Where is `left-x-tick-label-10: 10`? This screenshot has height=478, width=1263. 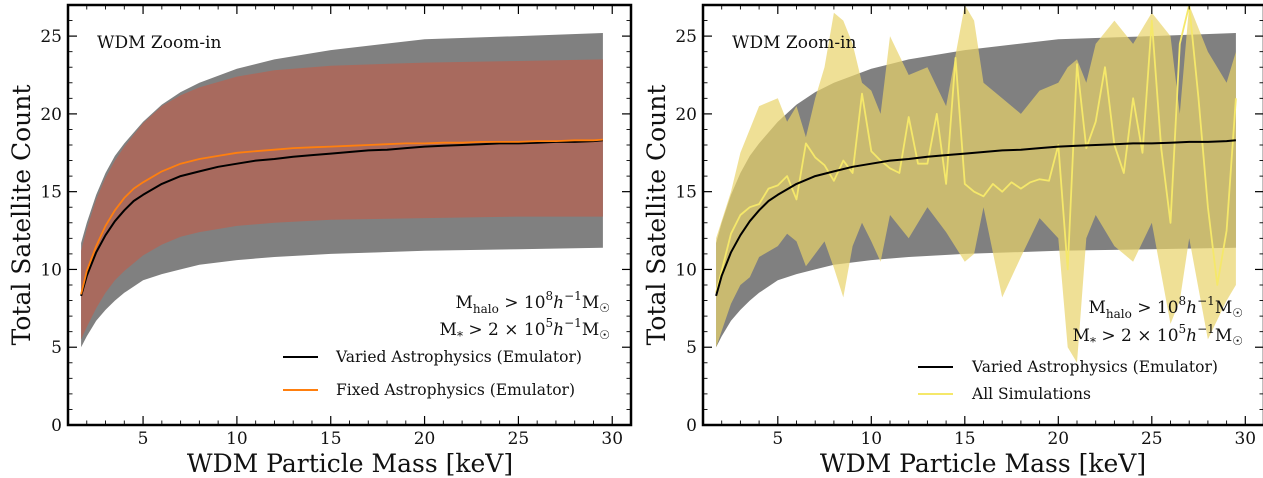
left-x-tick-label-10: 10 is located at coordinates (237, 439).